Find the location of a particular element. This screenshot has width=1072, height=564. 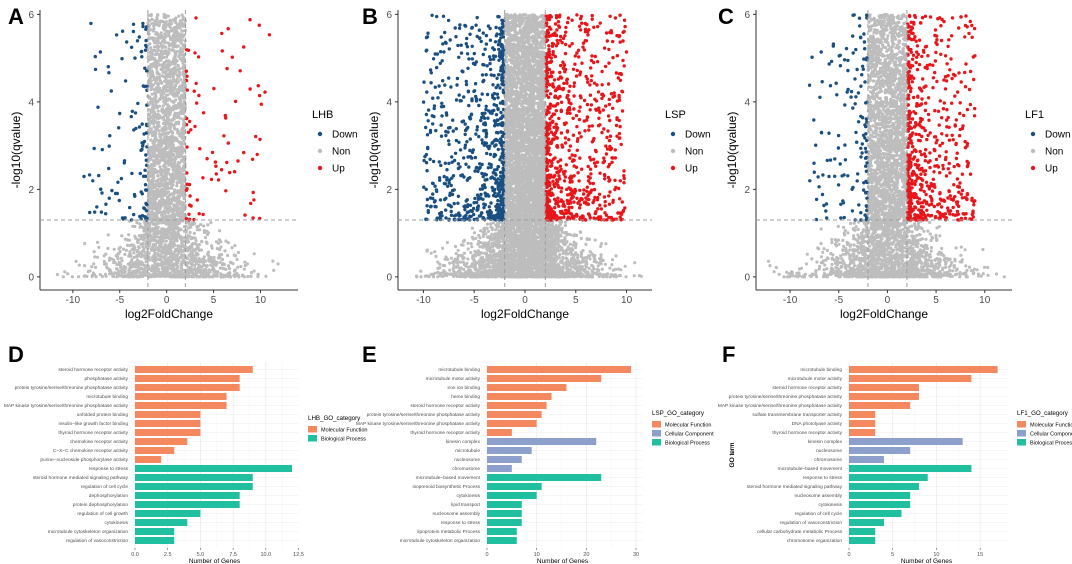

x-axis-title: log2FoldChange is located at coordinates (525, 314).